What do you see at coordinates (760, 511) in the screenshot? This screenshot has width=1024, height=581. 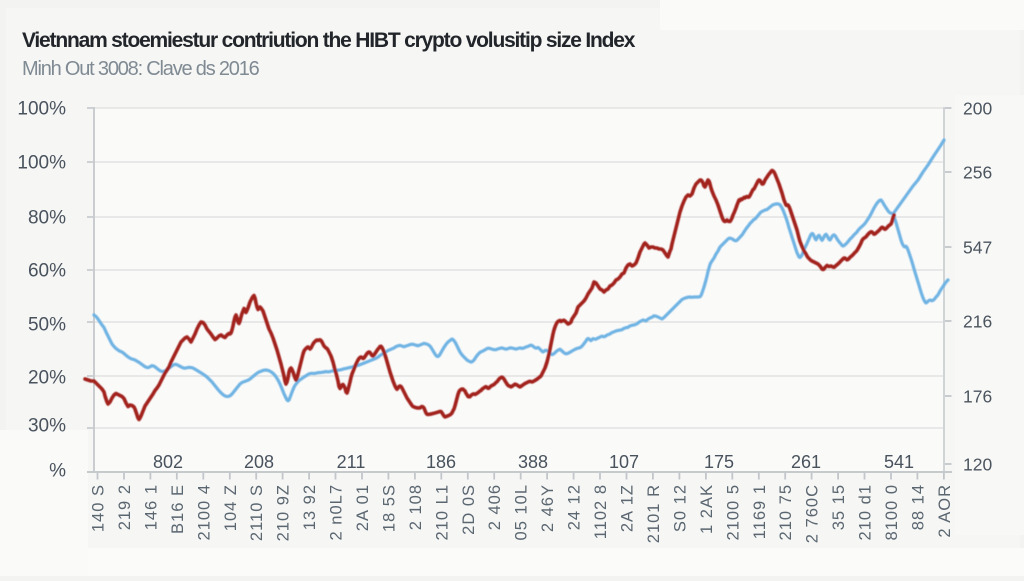 I see `svg-text: 1169 1` at bounding box center [760, 511].